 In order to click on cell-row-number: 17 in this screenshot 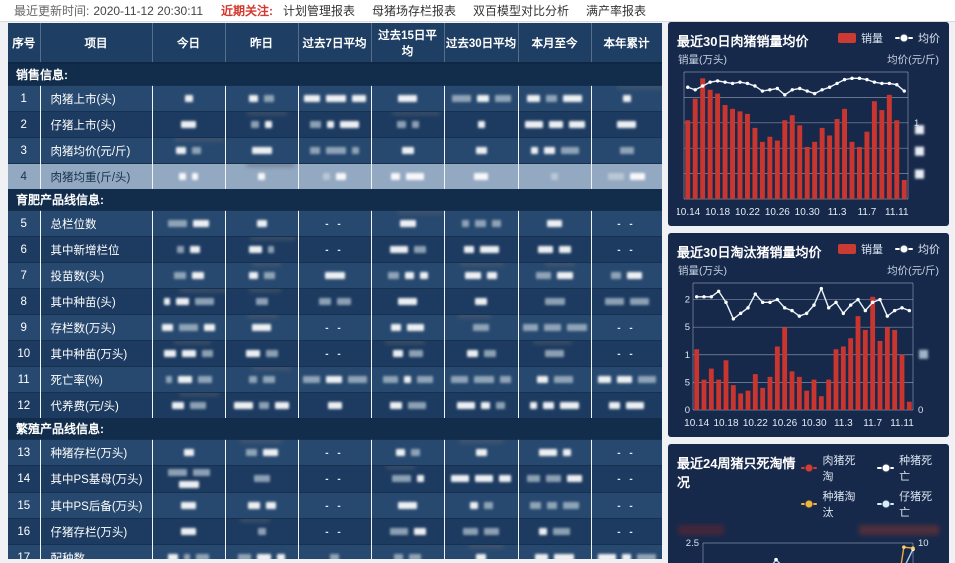, I will do `click(24, 551)`.